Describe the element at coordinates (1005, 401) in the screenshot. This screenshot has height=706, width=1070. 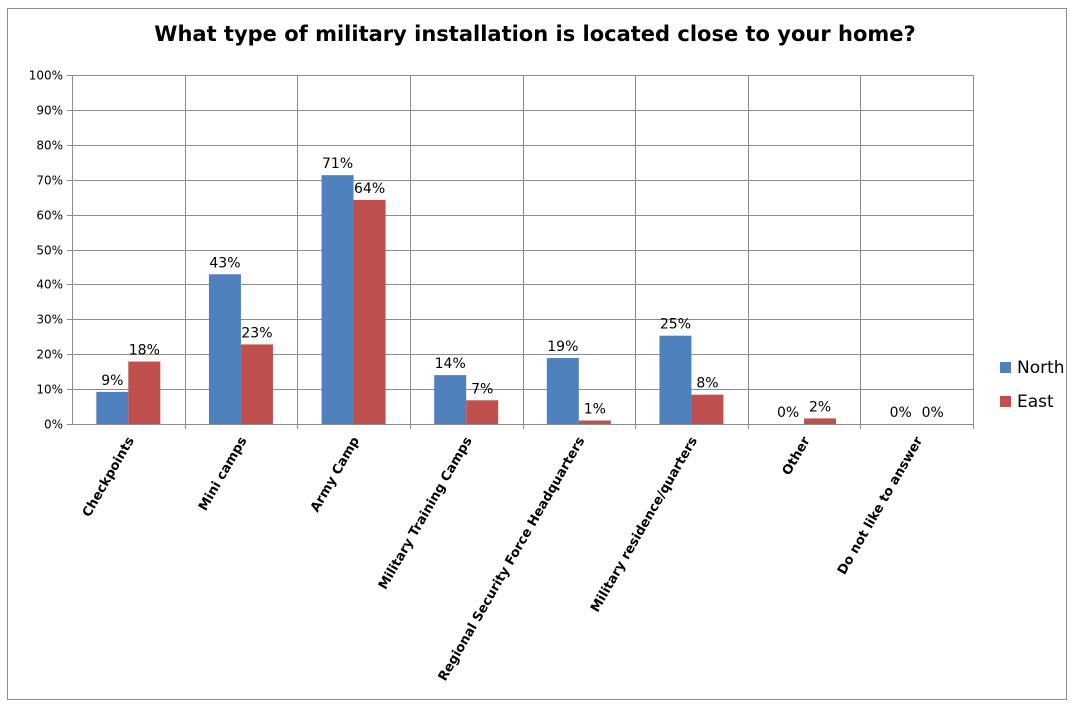
I see `legend-swatch-east` at that location.